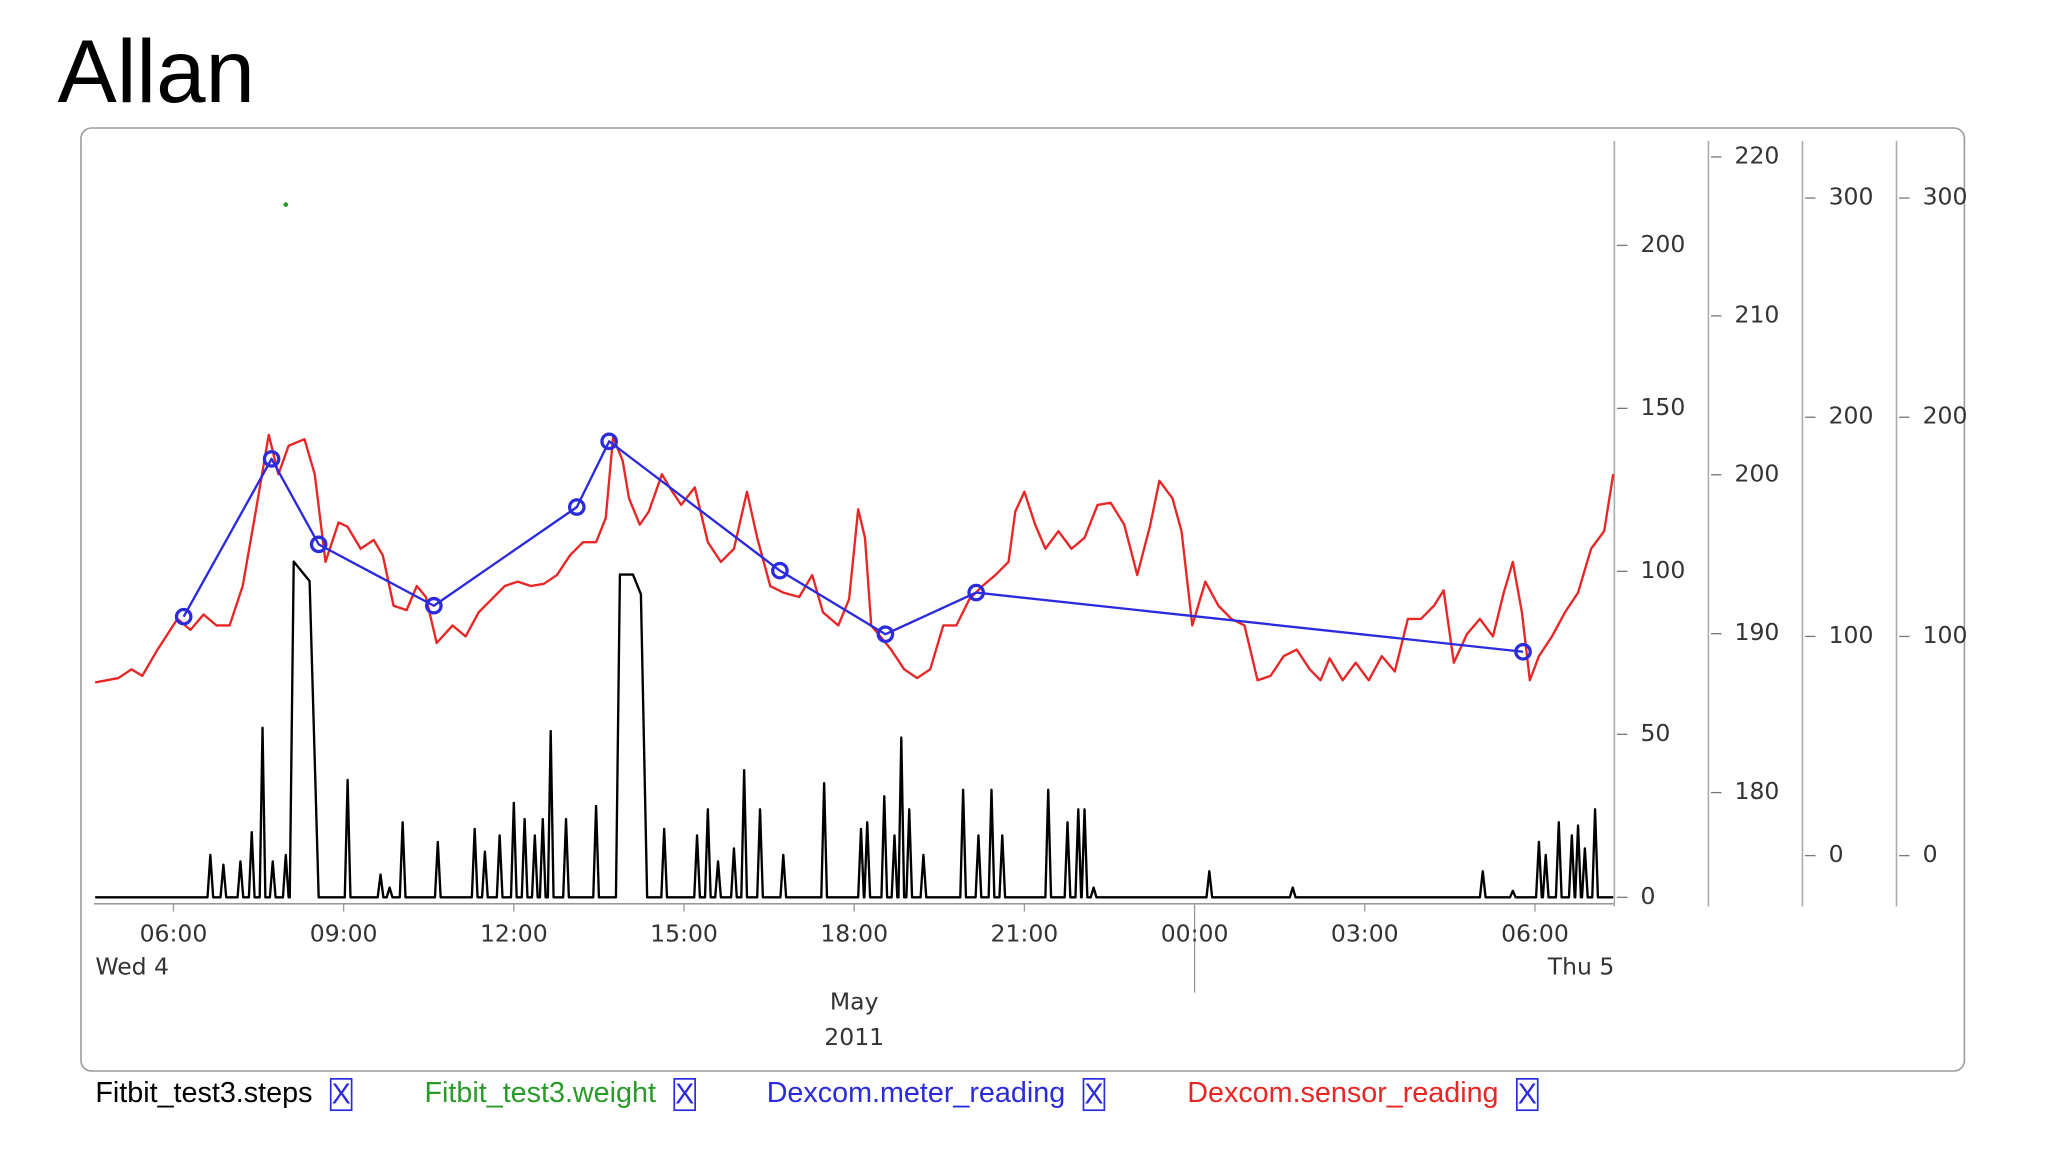 The width and height of the screenshot is (2048, 1152). Describe the element at coordinates (1342, 1093) in the screenshot. I see `legend-label: Dexcom.sensor_reading` at that location.